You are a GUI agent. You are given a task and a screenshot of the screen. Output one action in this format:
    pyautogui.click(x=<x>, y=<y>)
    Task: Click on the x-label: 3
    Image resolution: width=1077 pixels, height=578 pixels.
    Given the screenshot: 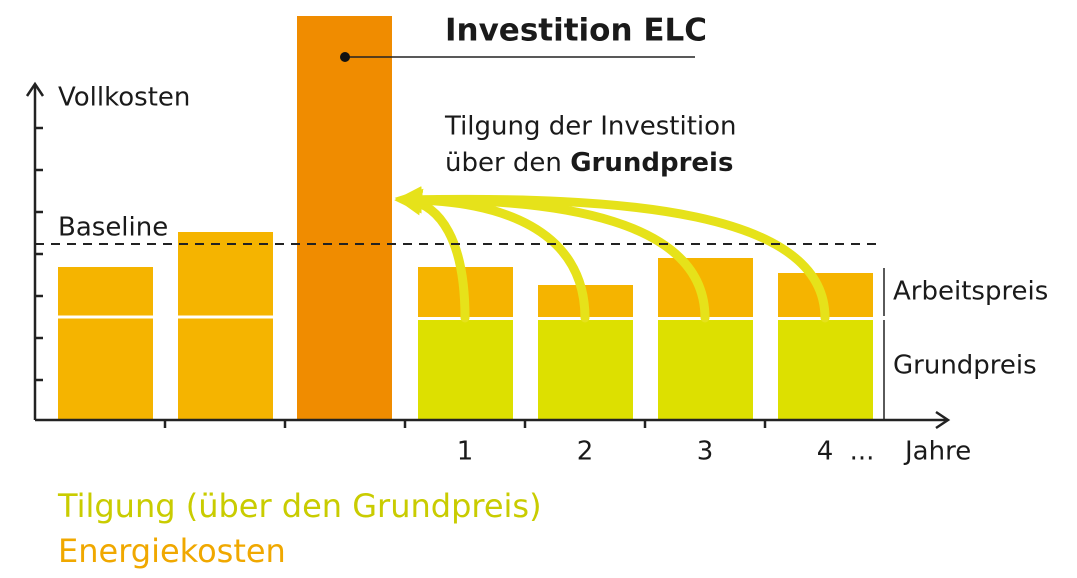 What is the action you would take?
    pyautogui.click(x=705, y=452)
    